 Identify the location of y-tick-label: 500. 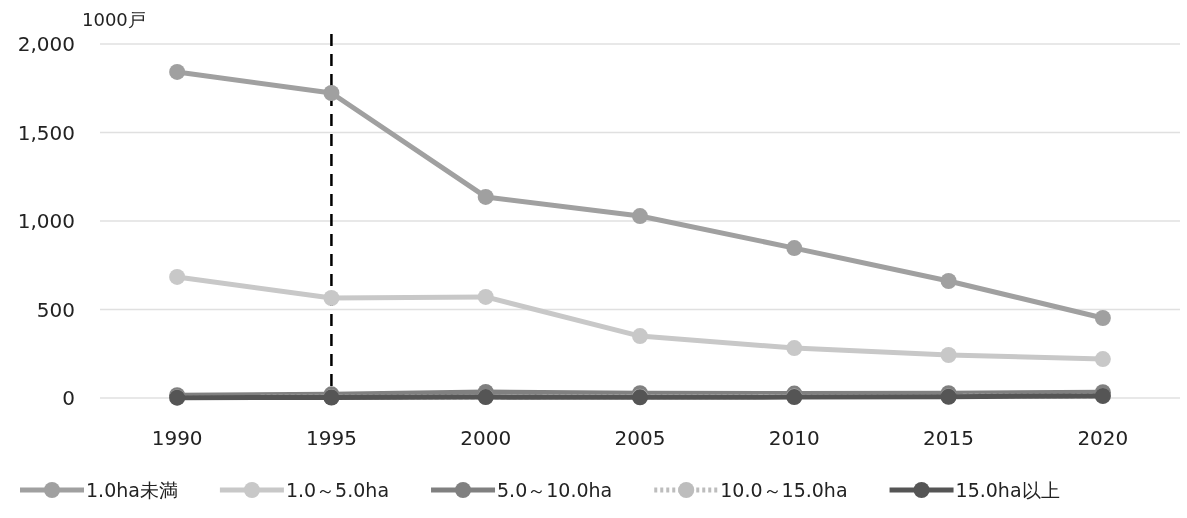
(55, 309).